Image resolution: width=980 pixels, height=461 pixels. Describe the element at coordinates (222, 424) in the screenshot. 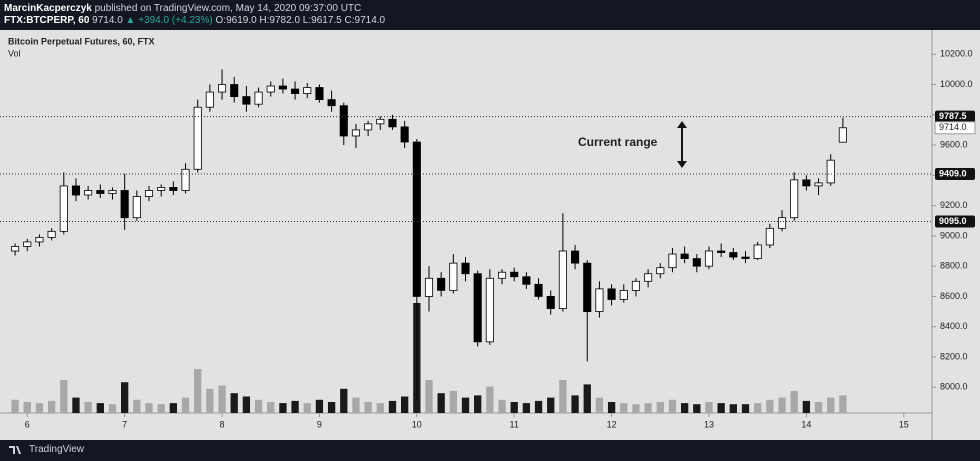

I see `x-tick-label: 8` at that location.